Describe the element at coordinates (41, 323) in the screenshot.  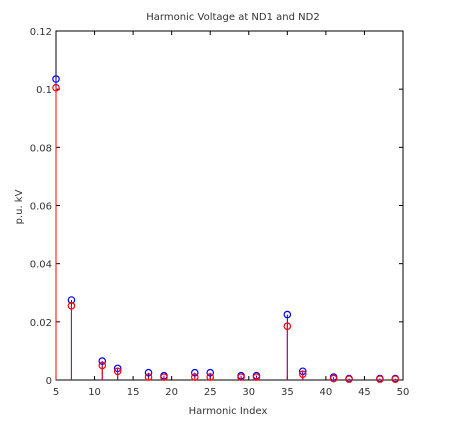
I see `y-tick-label: 0.02` at that location.